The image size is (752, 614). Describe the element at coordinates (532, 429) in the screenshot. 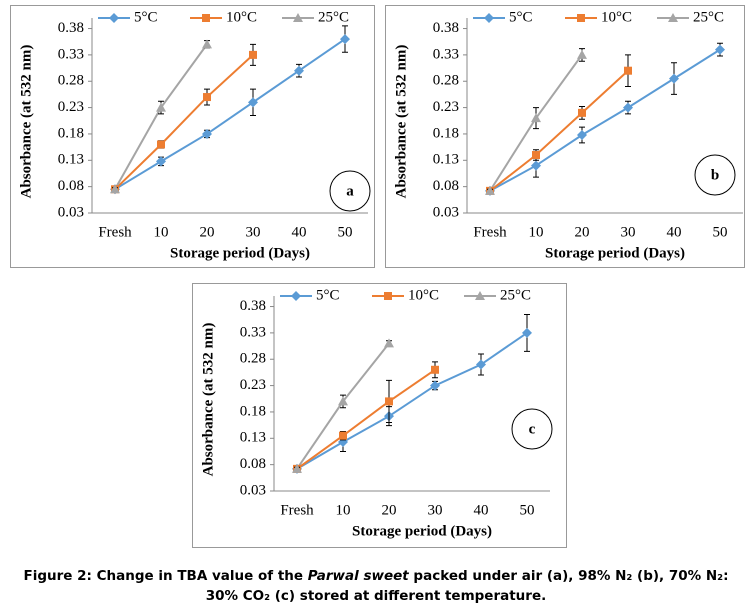

I see `panel-label: c` at that location.